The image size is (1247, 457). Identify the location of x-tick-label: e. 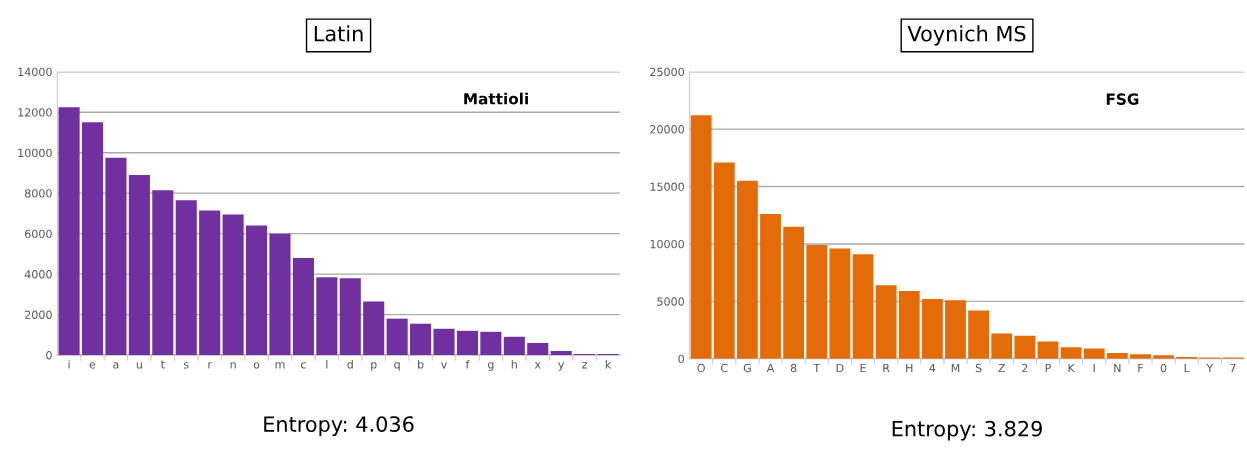
(92, 365).